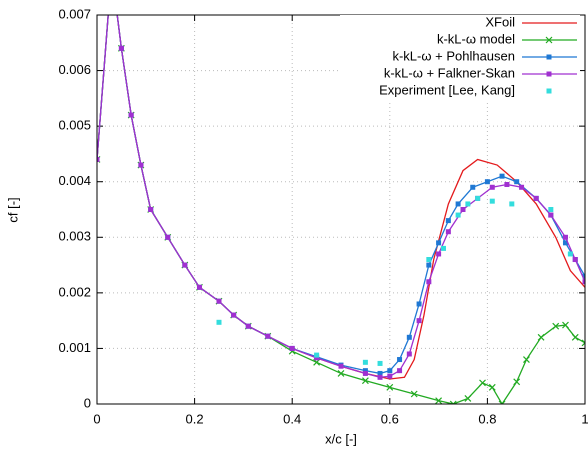 The width and height of the screenshot is (588, 455). I want to click on x-tick-label: 0.6, so click(390, 418).